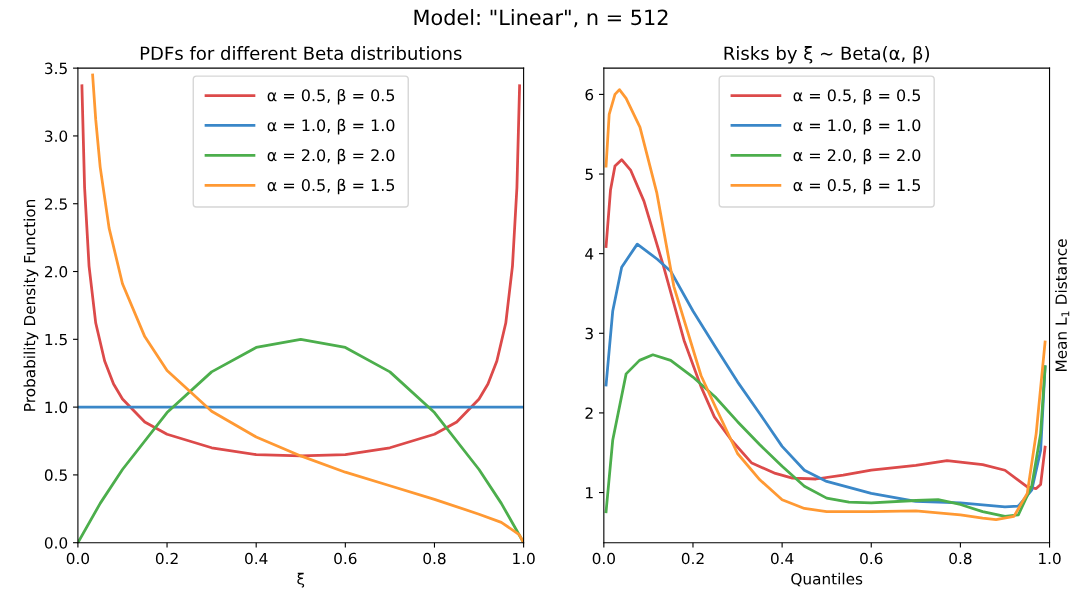  Describe the element at coordinates (55, 475) in the screenshot. I see `y-tick-label: 0.5` at that location.